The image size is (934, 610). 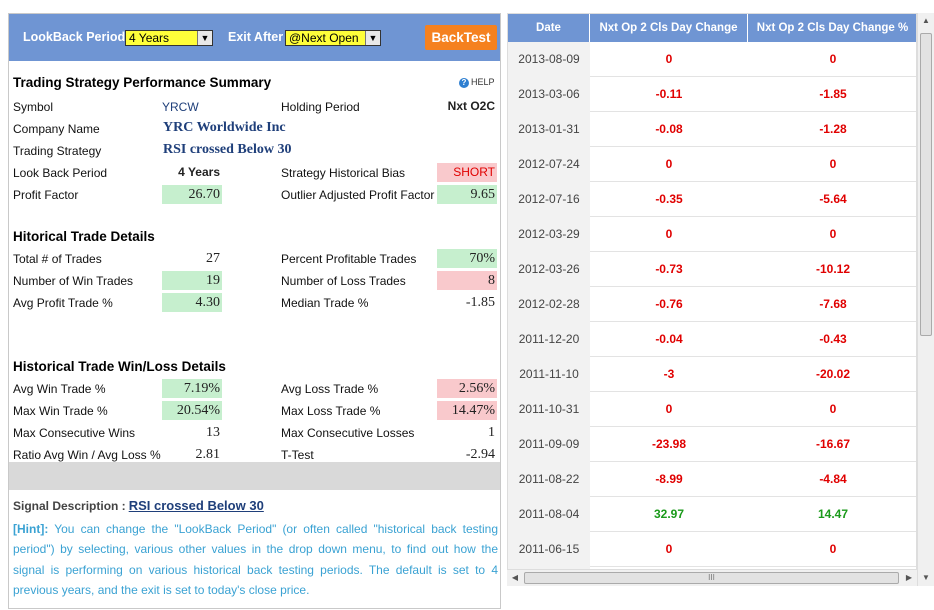 I want to click on bias-label: Strategy Historical Bias, so click(x=343, y=173).